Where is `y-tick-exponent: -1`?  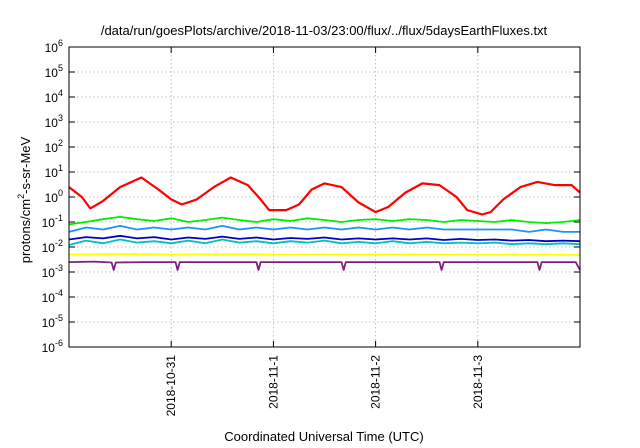
y-tick-exponent: -1 is located at coordinates (59, 218).